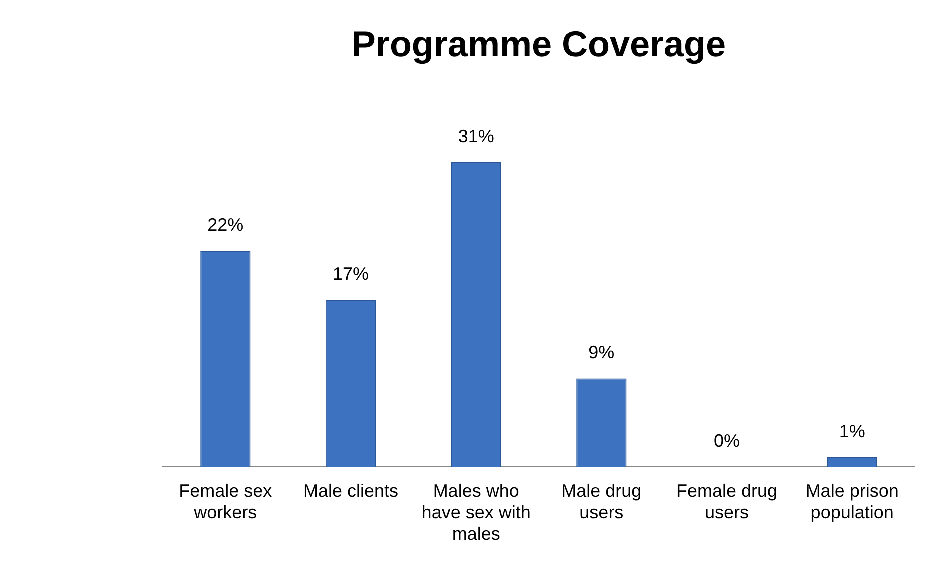 This screenshot has width=930, height=570. What do you see at coordinates (852, 431) in the screenshot?
I see `data-label: 1%` at bounding box center [852, 431].